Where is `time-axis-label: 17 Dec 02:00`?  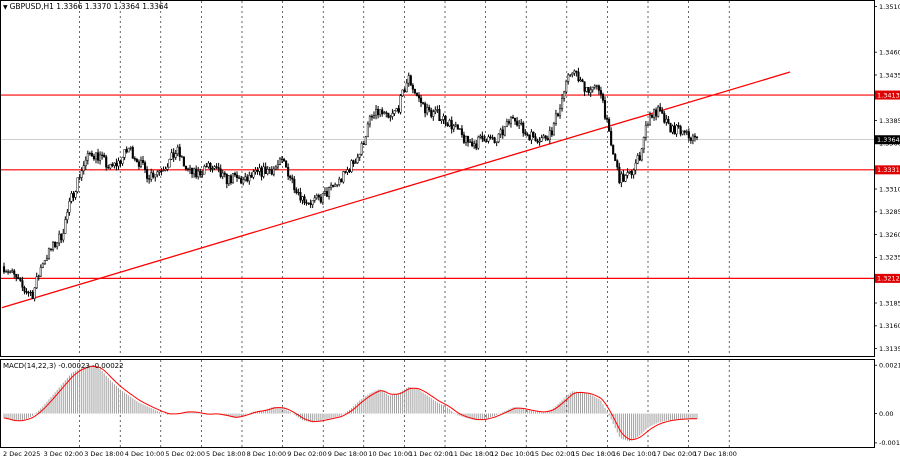 time-axis-label: 17 Dec 02:00 is located at coordinates (675, 454).